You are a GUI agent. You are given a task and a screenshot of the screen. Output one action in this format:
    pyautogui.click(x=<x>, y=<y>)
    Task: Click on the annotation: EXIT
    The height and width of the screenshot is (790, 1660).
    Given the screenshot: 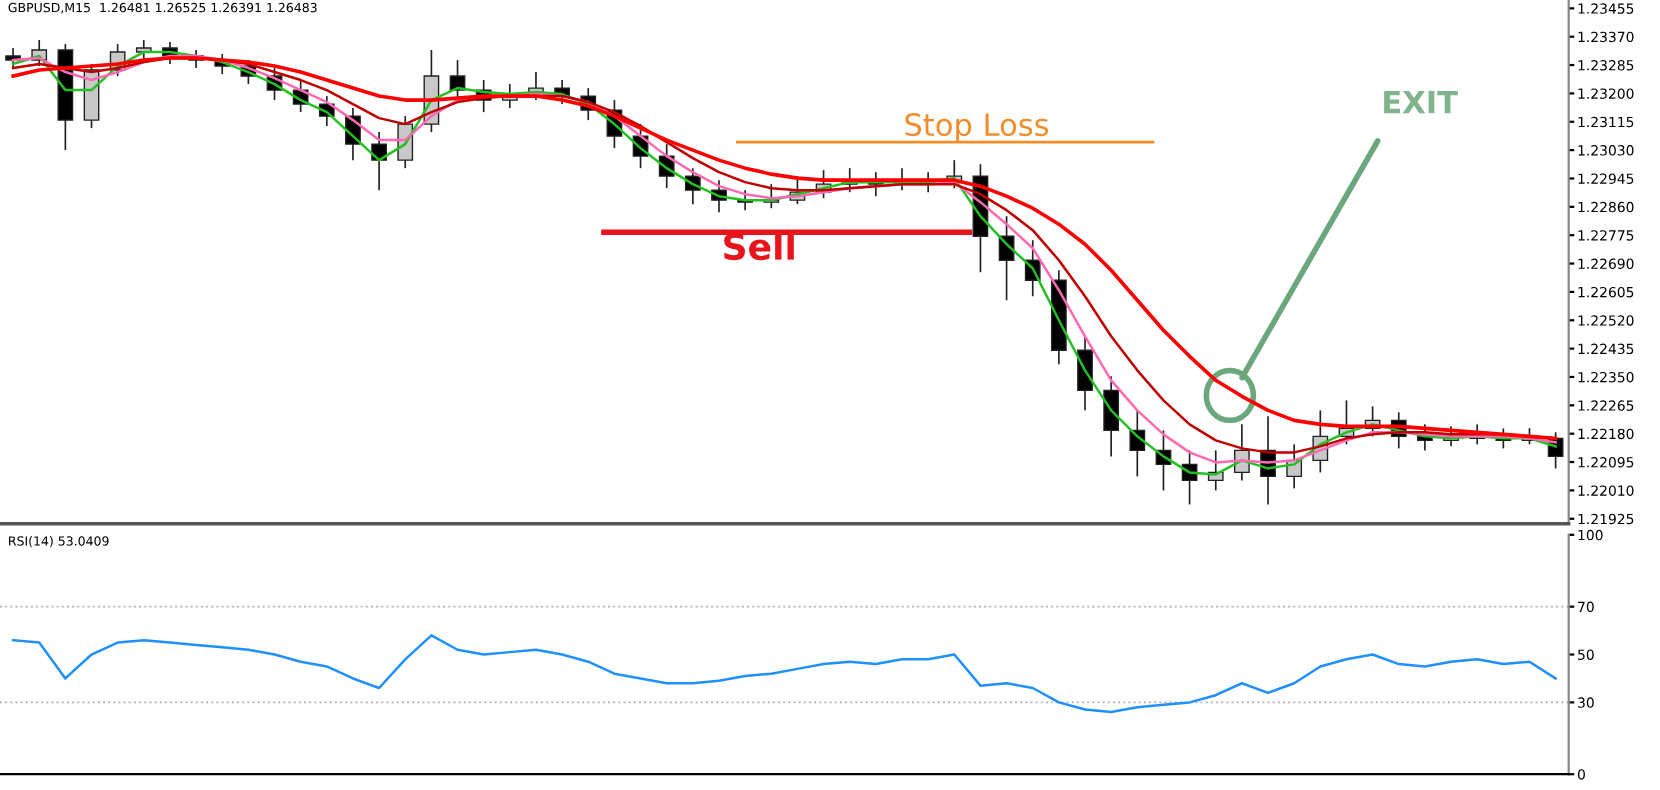 What is the action you would take?
    pyautogui.click(x=1421, y=102)
    